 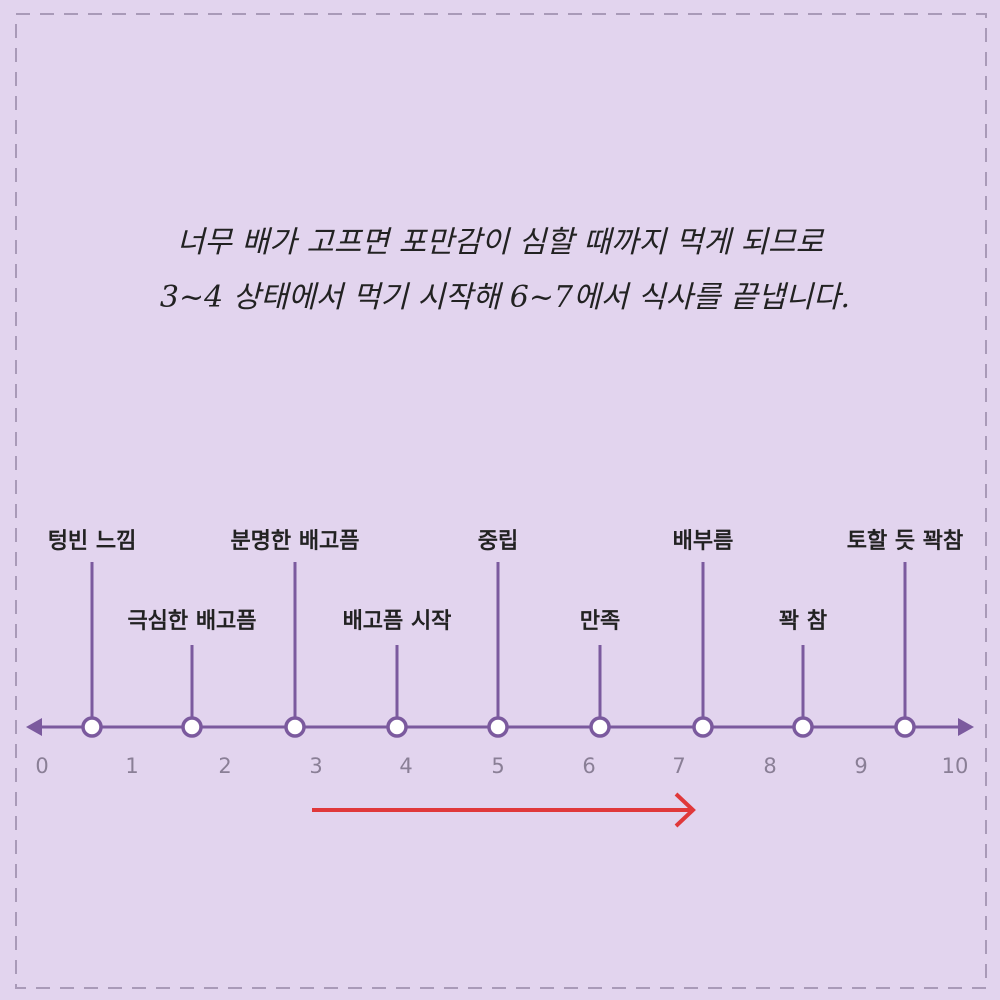 What do you see at coordinates (678, 766) in the screenshot?
I see `scale-number: 7` at bounding box center [678, 766].